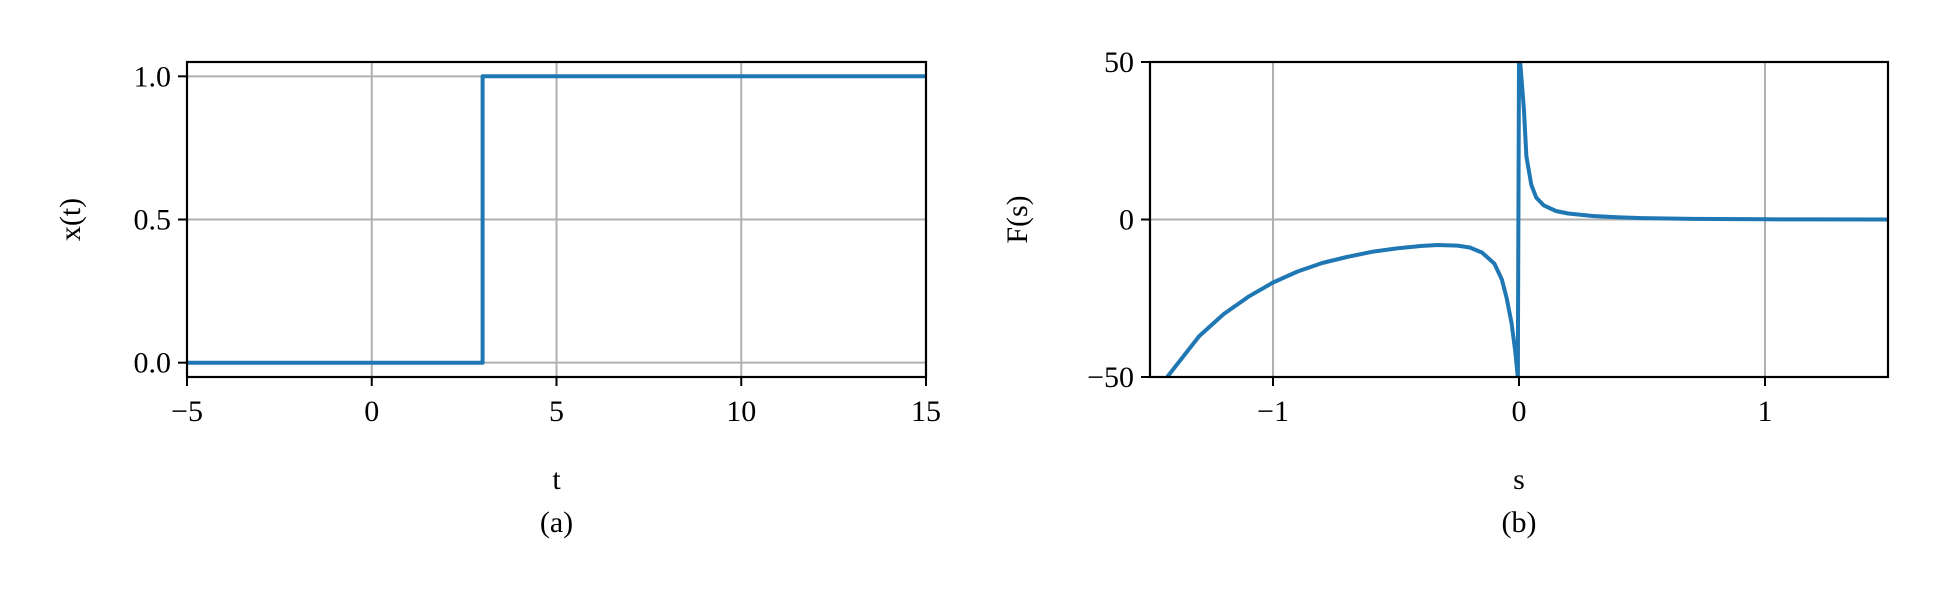 Image resolution: width=1950 pixels, height=600 pixels. What do you see at coordinates (556, 411) in the screenshot?
I see `x-tick-label-a: 5` at bounding box center [556, 411].